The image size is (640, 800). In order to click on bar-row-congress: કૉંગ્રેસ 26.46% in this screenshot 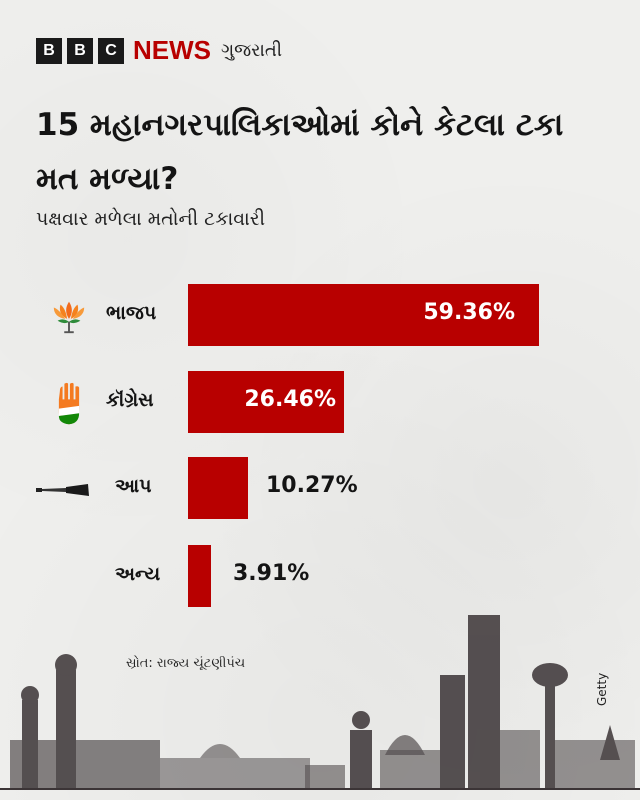, I will do `click(320, 402)`.